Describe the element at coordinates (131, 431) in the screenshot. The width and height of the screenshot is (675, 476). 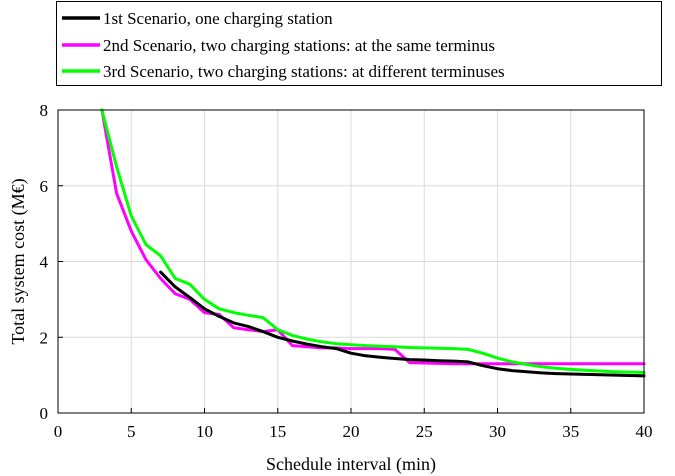
I see `x-tick-label: 5` at that location.